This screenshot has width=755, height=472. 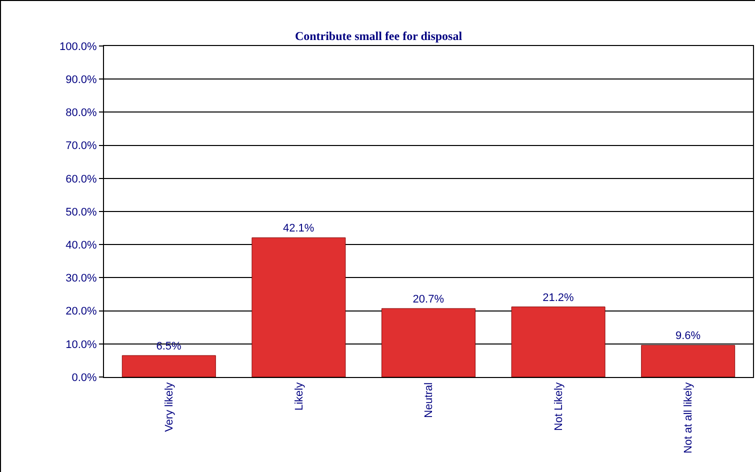 I want to click on y-tick-label: 100.0%, so click(x=78, y=46).